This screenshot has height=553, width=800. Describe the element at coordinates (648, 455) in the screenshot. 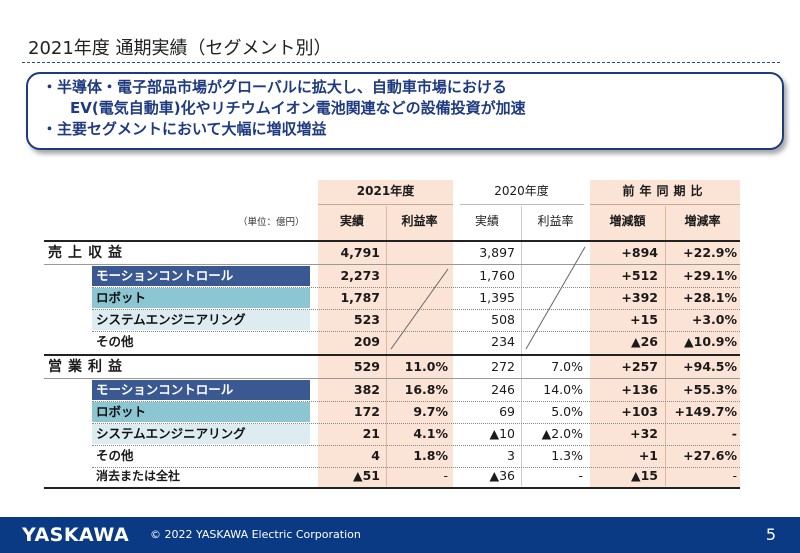

I see `op-other-diff: +1` at that location.